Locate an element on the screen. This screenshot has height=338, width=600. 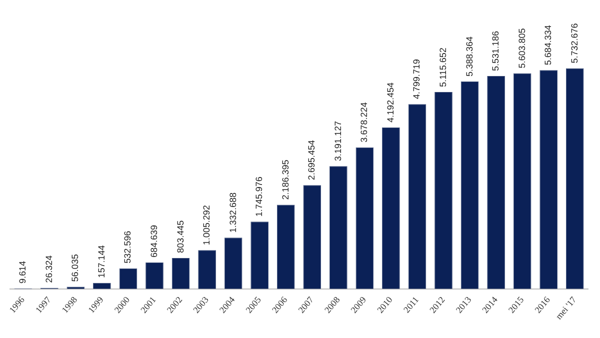
data-label: 2.186.395 is located at coordinates (285, 180).